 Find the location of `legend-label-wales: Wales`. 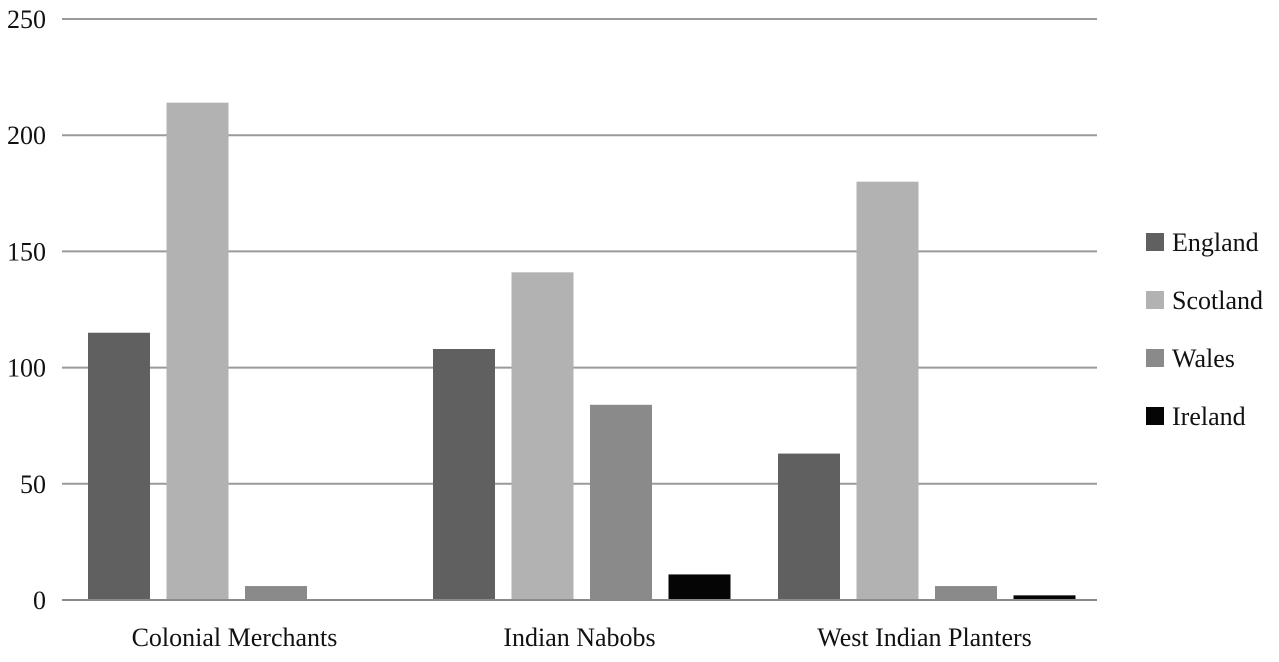

legend-label-wales: Wales is located at coordinates (1203, 358).